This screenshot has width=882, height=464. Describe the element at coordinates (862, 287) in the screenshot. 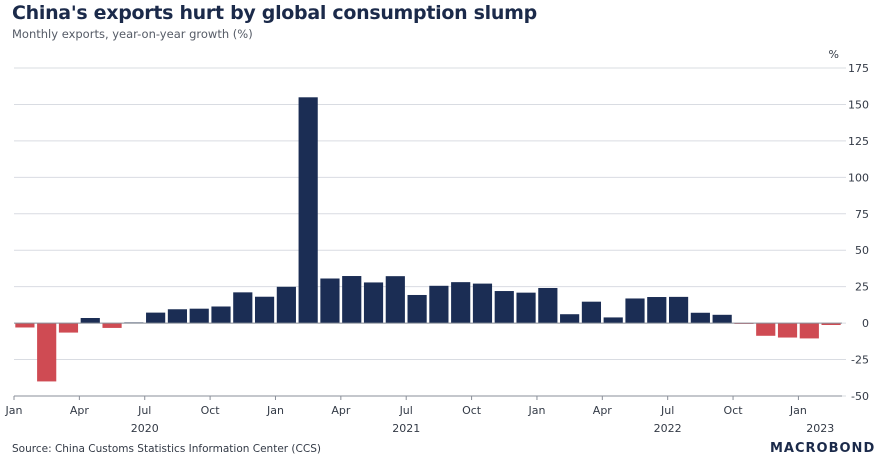

I see `y-tick-label: 25` at that location.